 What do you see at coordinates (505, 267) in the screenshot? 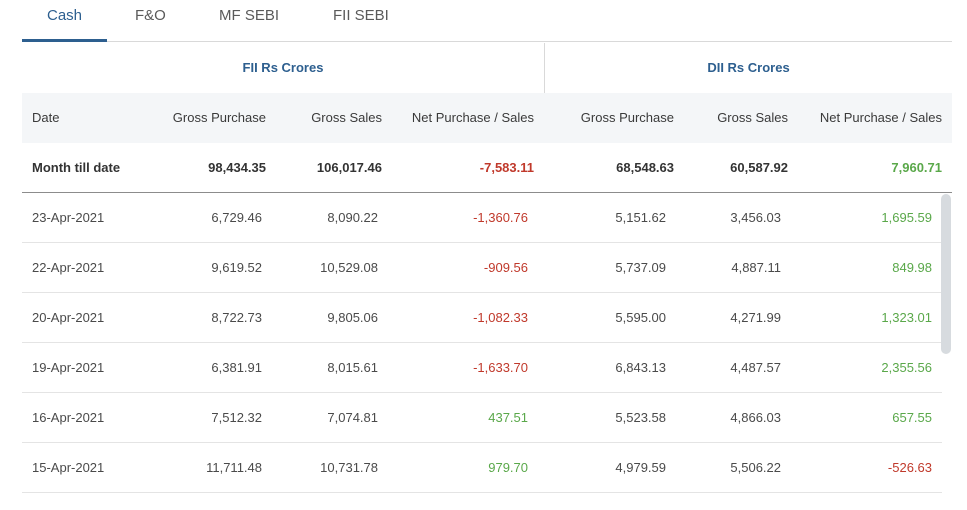
I see `row-fii-net: -909.56` at bounding box center [505, 267].